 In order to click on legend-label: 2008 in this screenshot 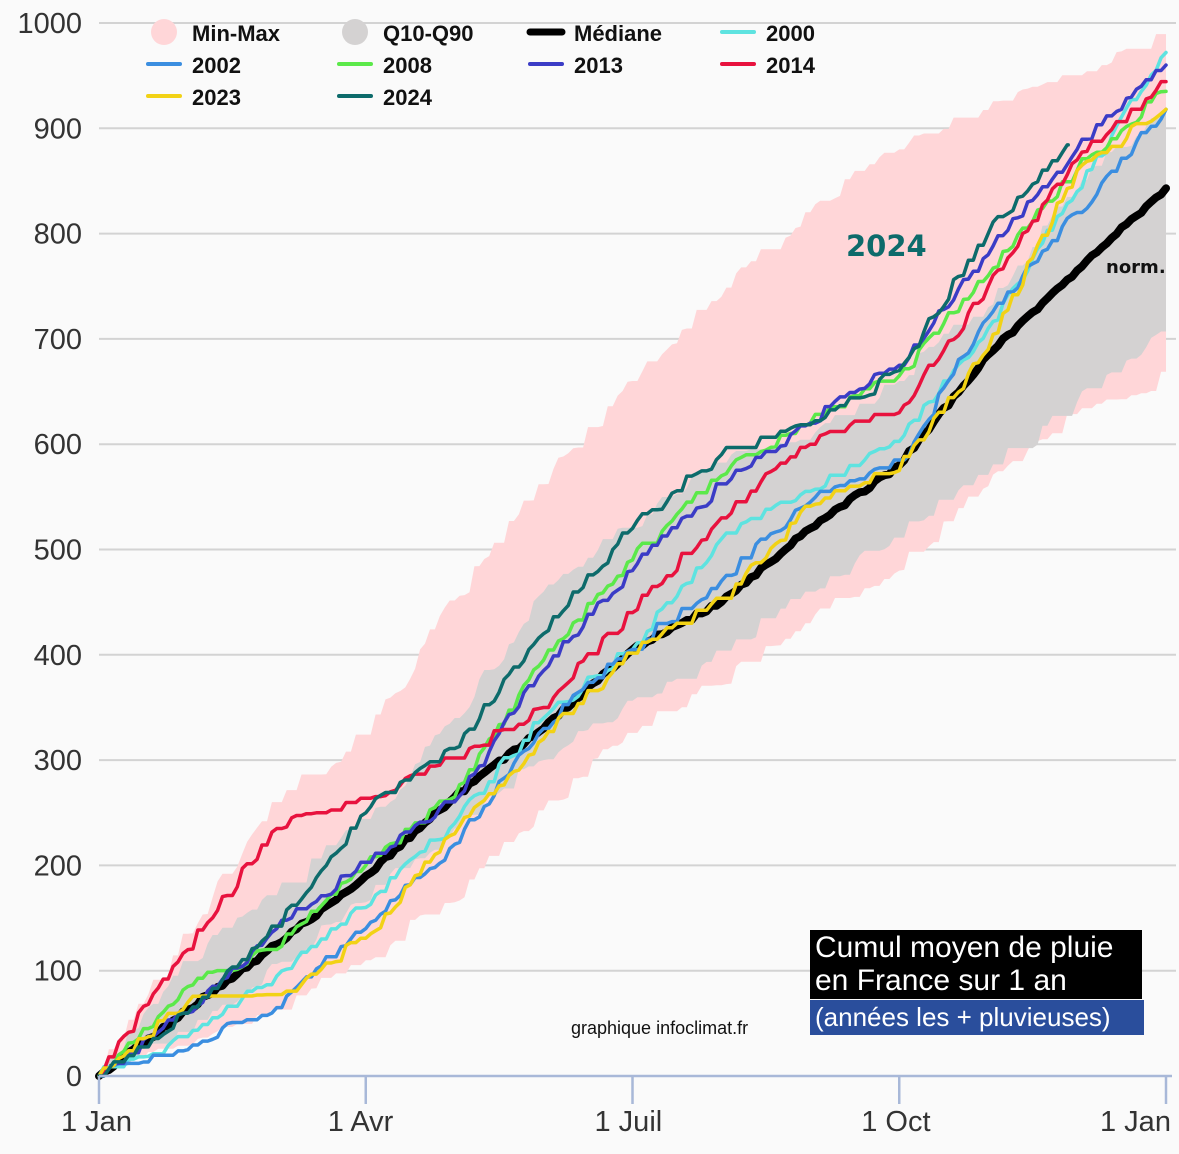, I will do `click(407, 65)`.